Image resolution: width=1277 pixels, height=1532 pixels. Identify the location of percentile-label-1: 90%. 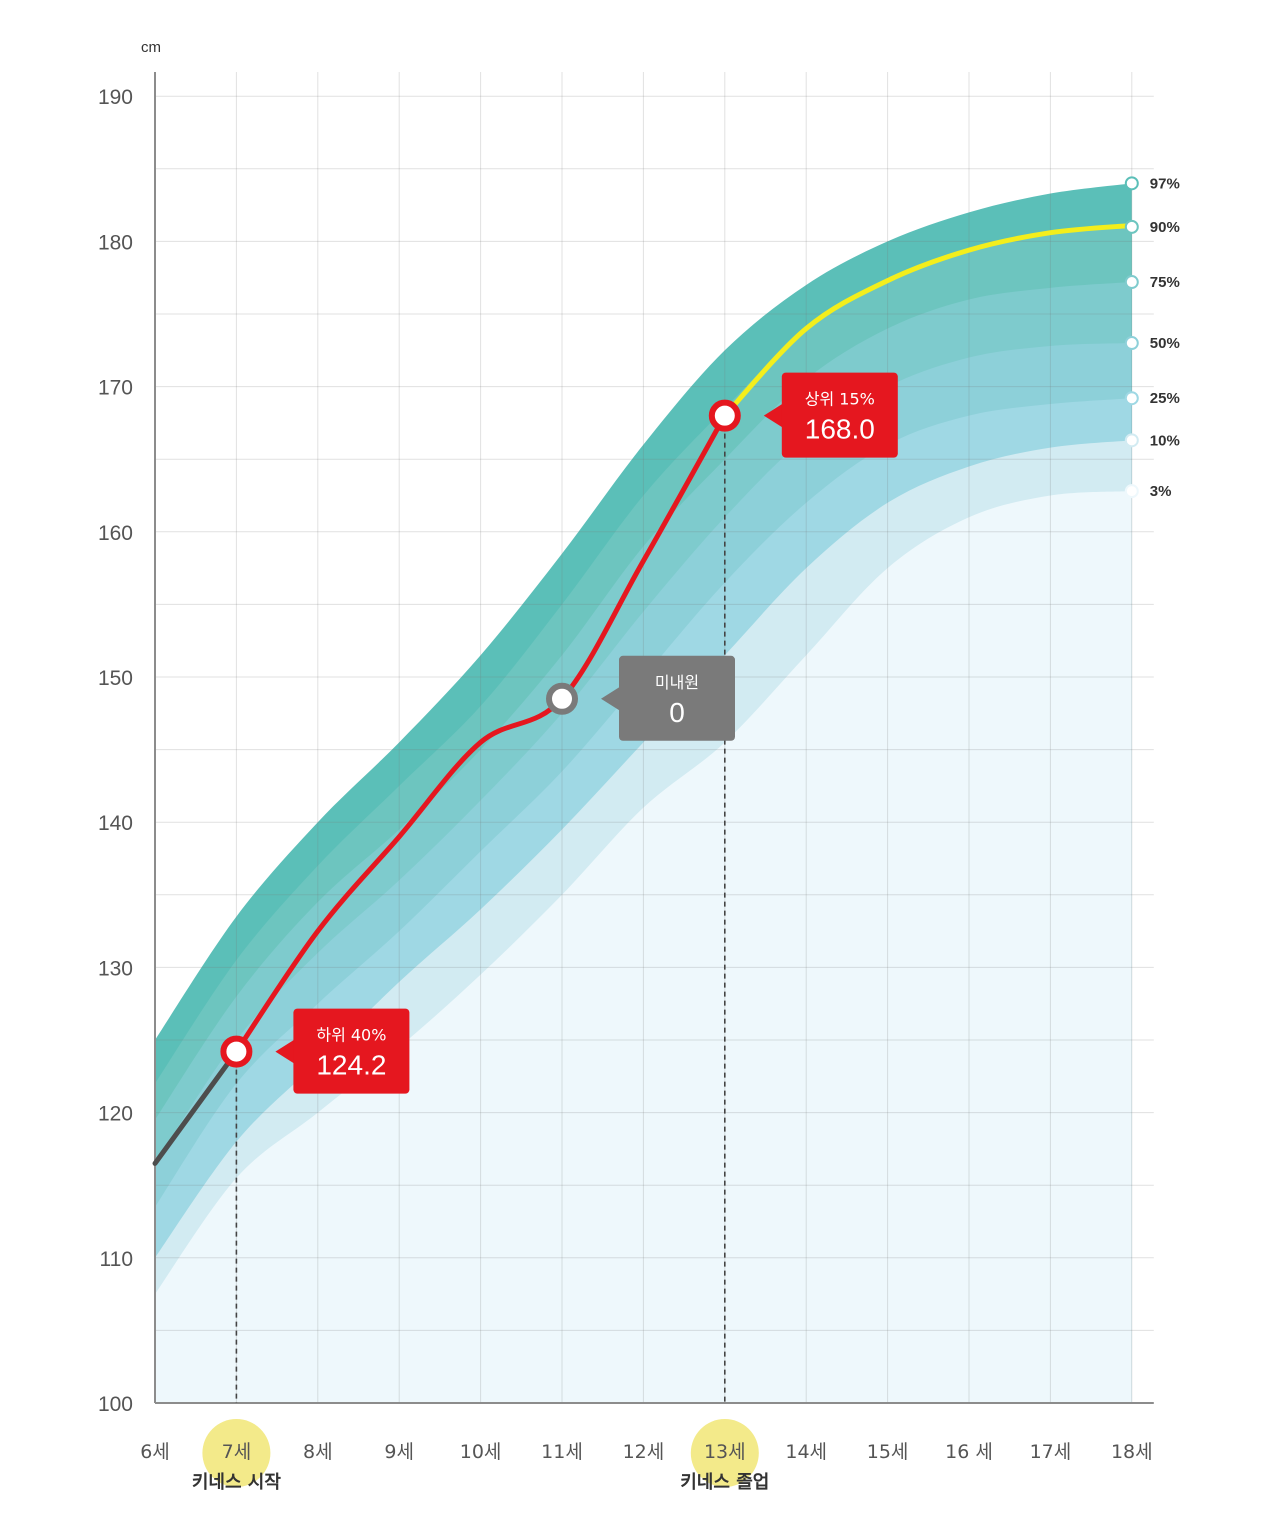
(1165, 227).